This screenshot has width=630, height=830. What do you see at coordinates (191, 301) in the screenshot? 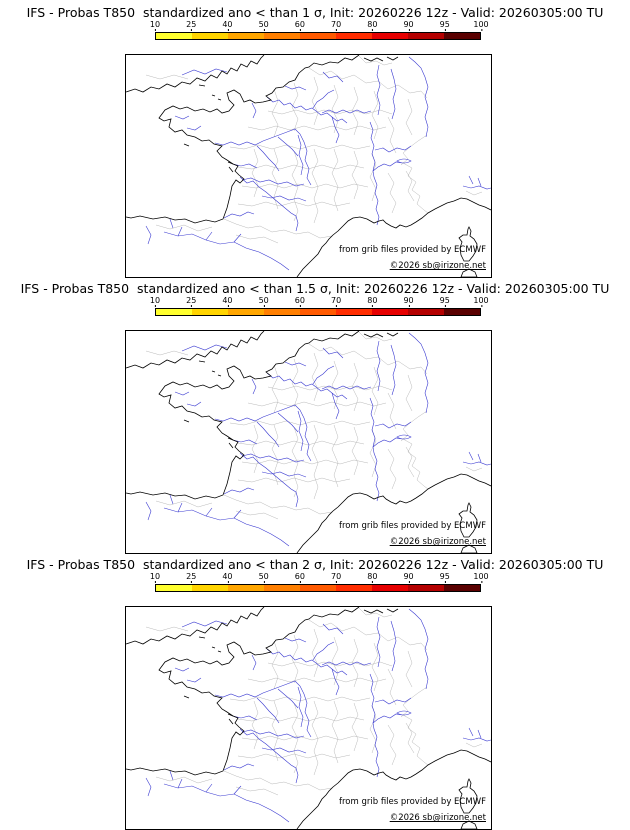
I see `colorbar-tick-label: 25` at bounding box center [191, 301].